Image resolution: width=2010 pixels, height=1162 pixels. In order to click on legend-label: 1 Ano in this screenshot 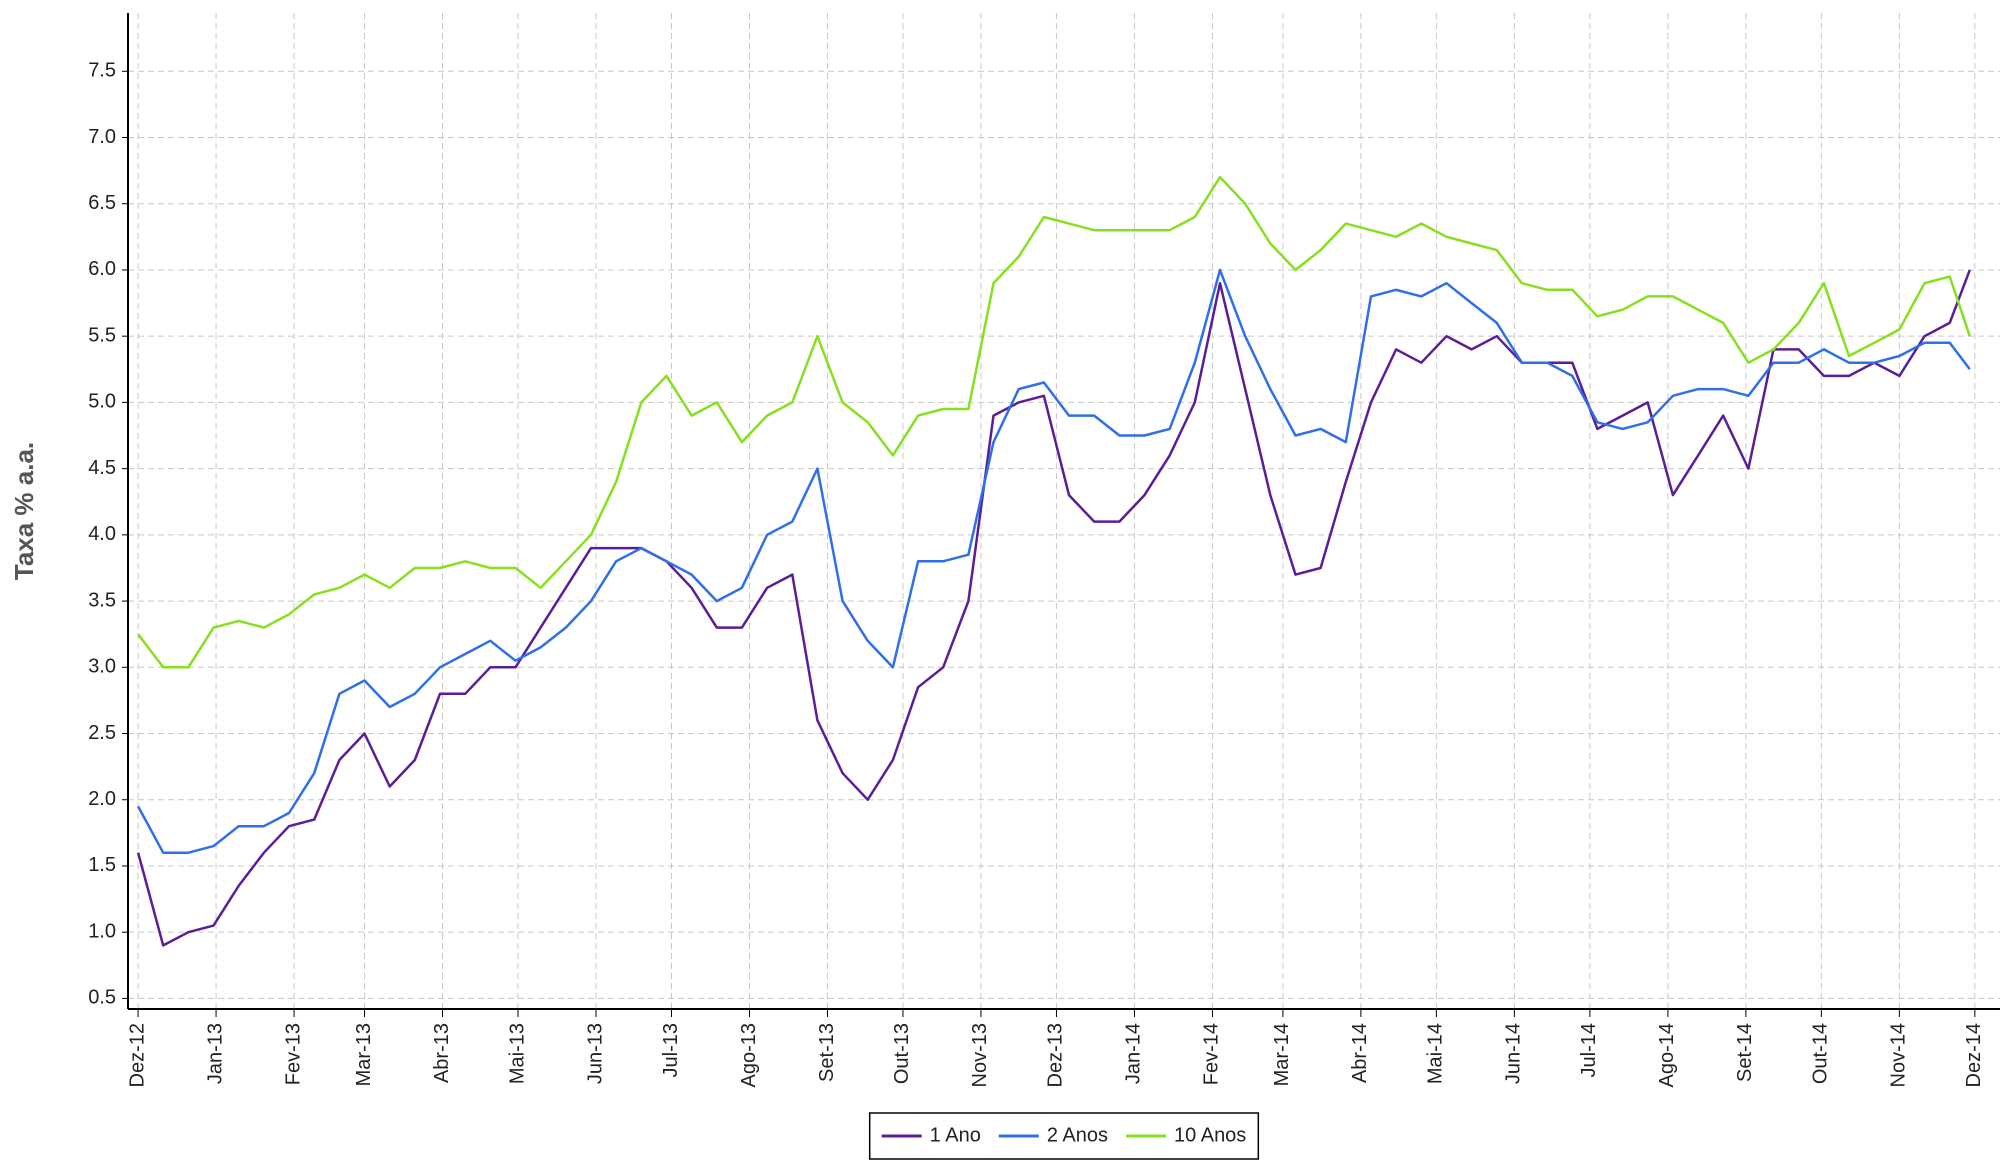, I will do `click(955, 1135)`.